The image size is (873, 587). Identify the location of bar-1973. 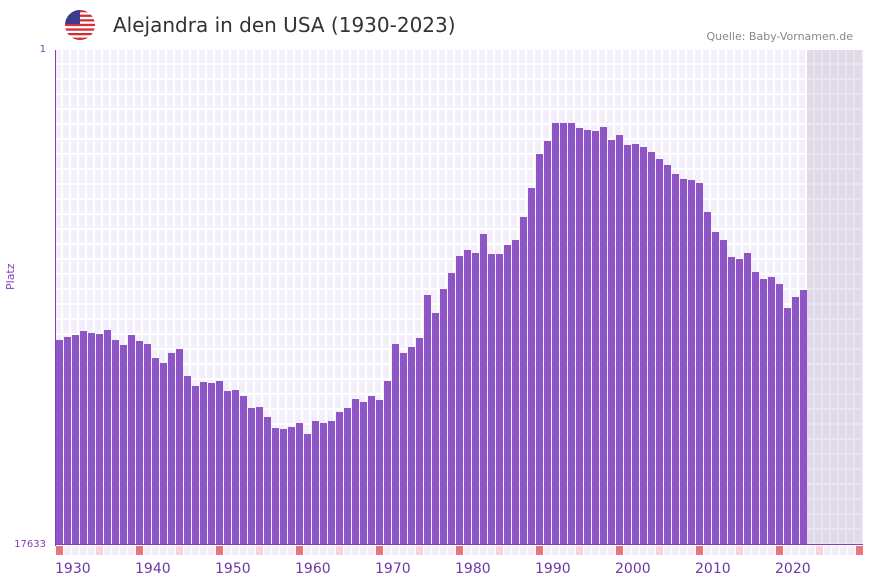
(403, 449).